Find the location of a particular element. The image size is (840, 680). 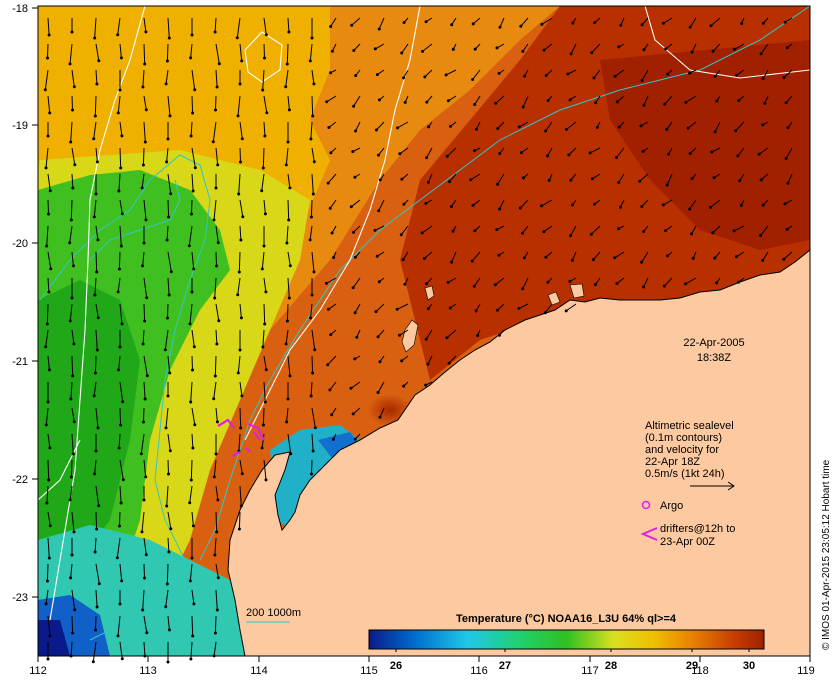

longitude-axis: 112 113 114 115 116 117 118 119 is located at coordinates (422, 666).